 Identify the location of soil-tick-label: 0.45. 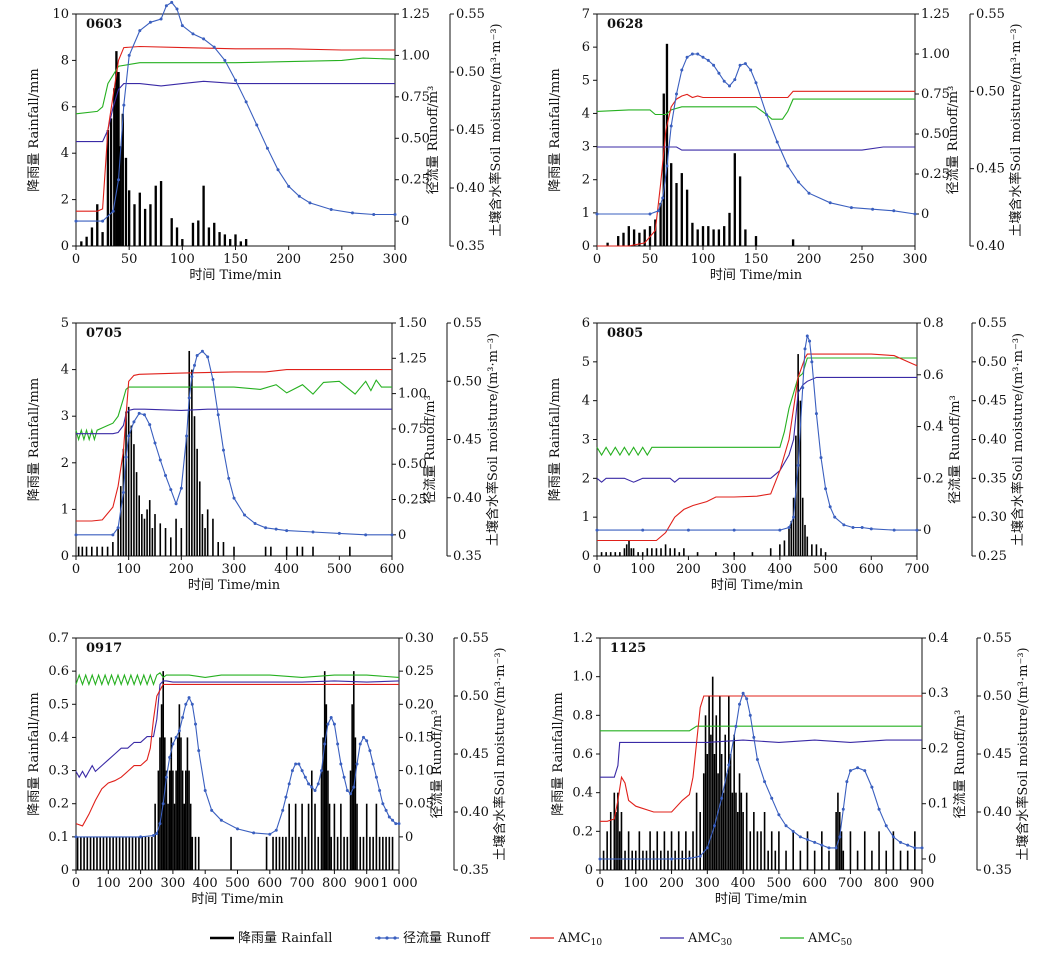
(990, 169).